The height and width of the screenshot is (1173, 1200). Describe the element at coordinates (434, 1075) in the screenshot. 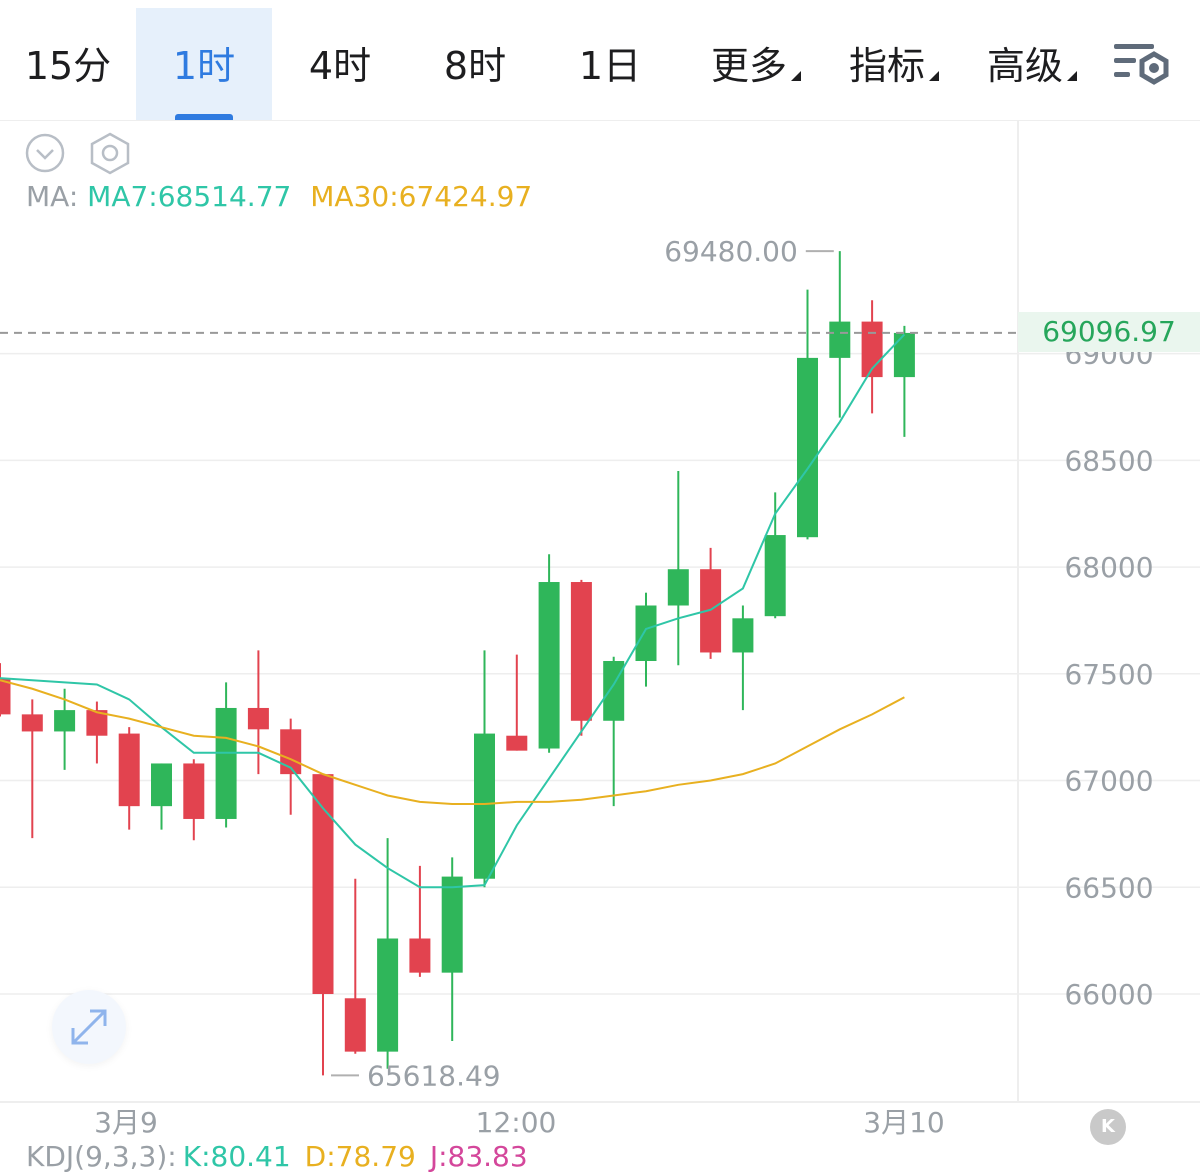

I see `min-price-label: 65618.49` at that location.